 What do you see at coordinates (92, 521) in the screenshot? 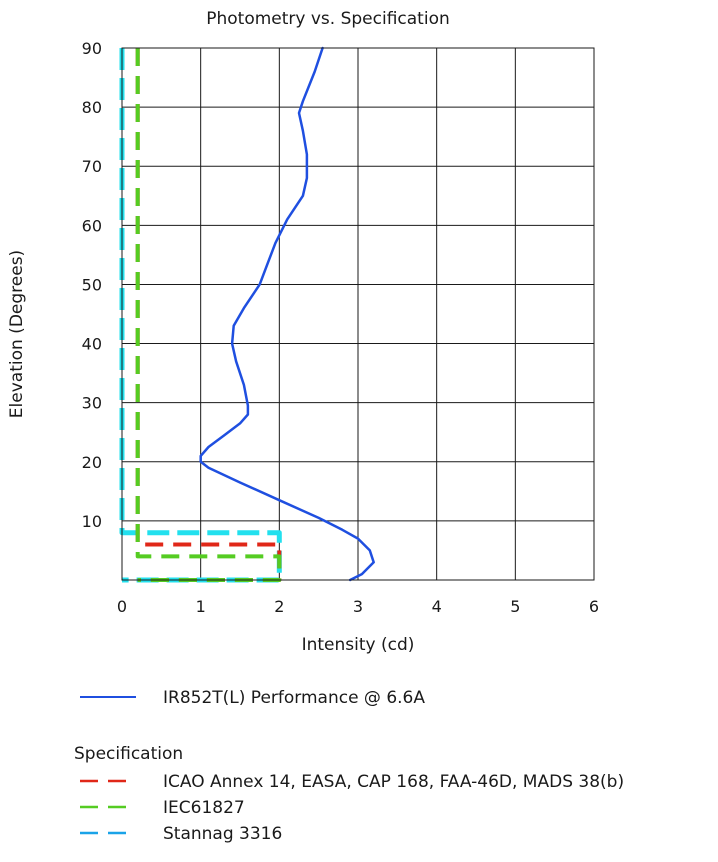
I see `y-tick-label: 10` at bounding box center [92, 521].